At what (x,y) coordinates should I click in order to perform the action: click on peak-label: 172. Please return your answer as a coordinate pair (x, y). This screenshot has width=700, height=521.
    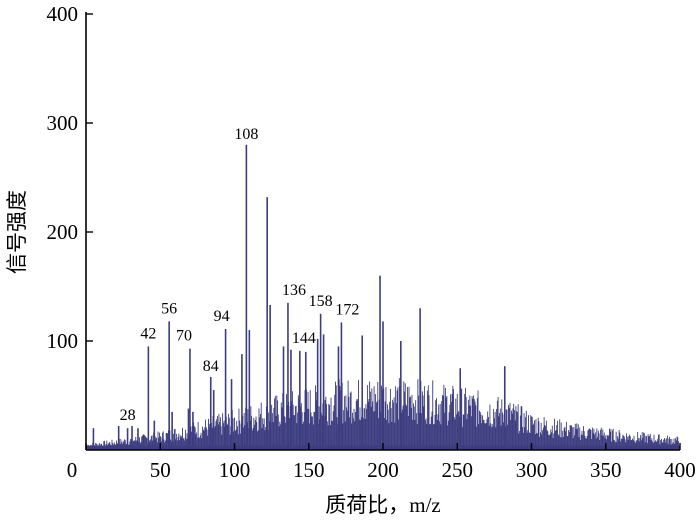
    Looking at the image, I should click on (347, 309).